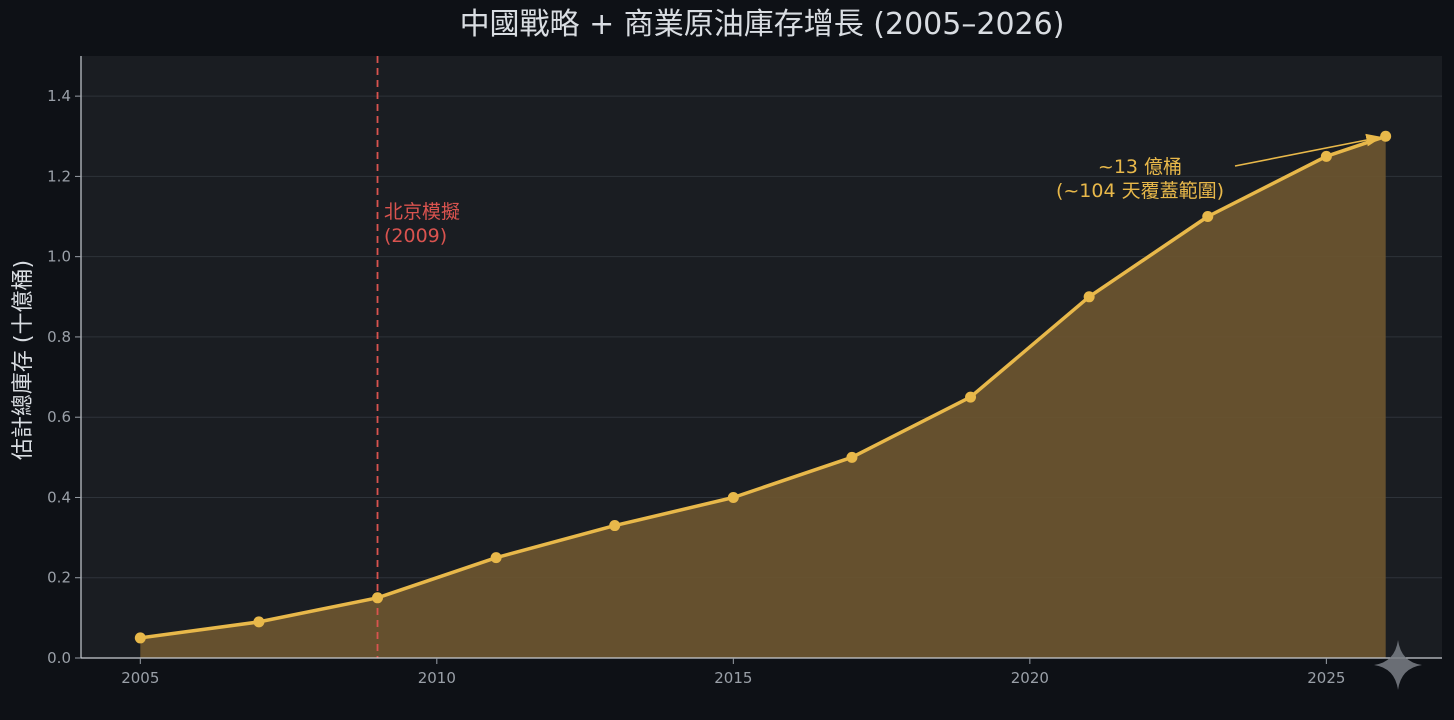  What do you see at coordinates (1140, 191) in the screenshot?
I see `annotation-total-line2: (~104 天覆蓋範圍)` at bounding box center [1140, 191].